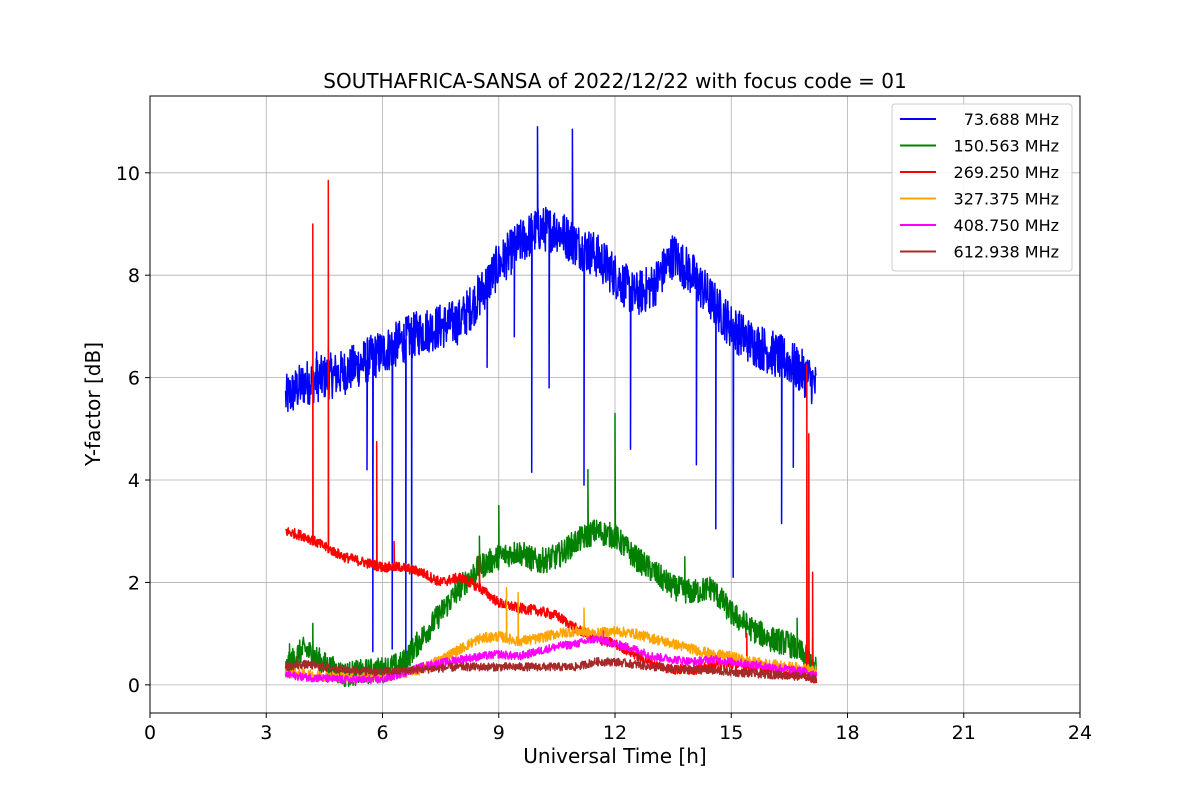 This screenshot has height=804, width=1200. Describe the element at coordinates (1080, 733) in the screenshot. I see `x-tick-label: 24` at that location.